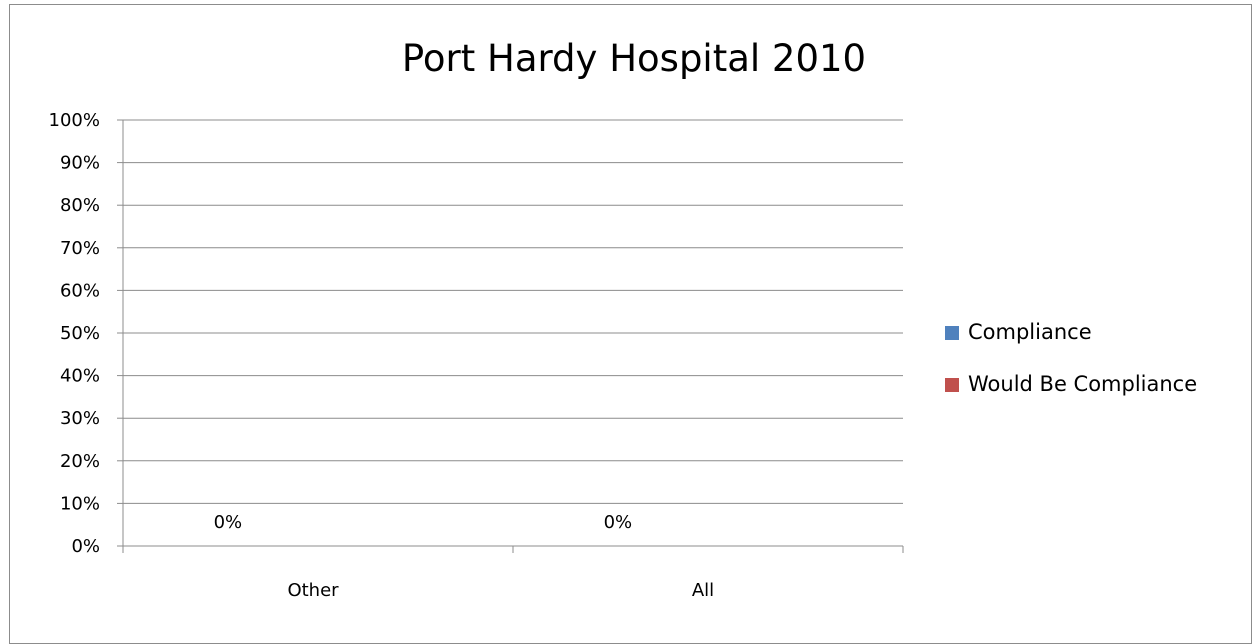 The height and width of the screenshot is (644, 1257). Describe the element at coordinates (80, 418) in the screenshot. I see `y-tick-label: 30%` at that location.